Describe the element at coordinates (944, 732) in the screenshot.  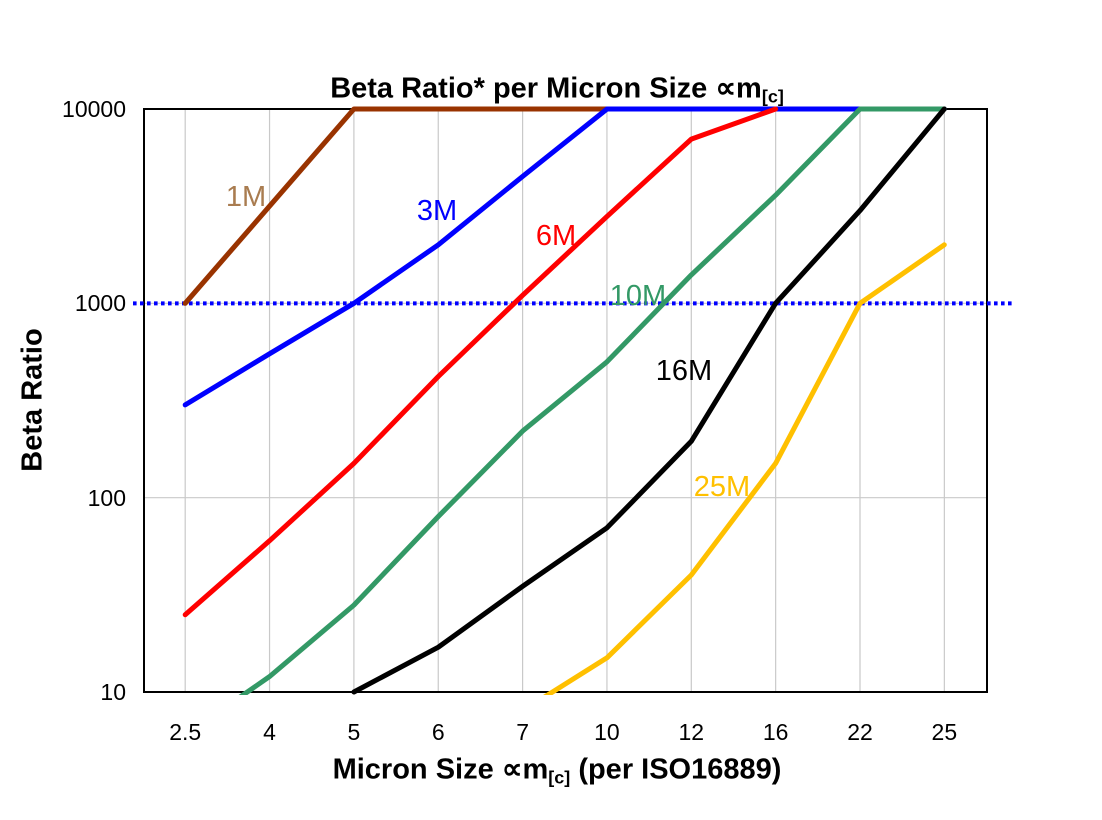
I see `x-tick-25: 25` at that location.